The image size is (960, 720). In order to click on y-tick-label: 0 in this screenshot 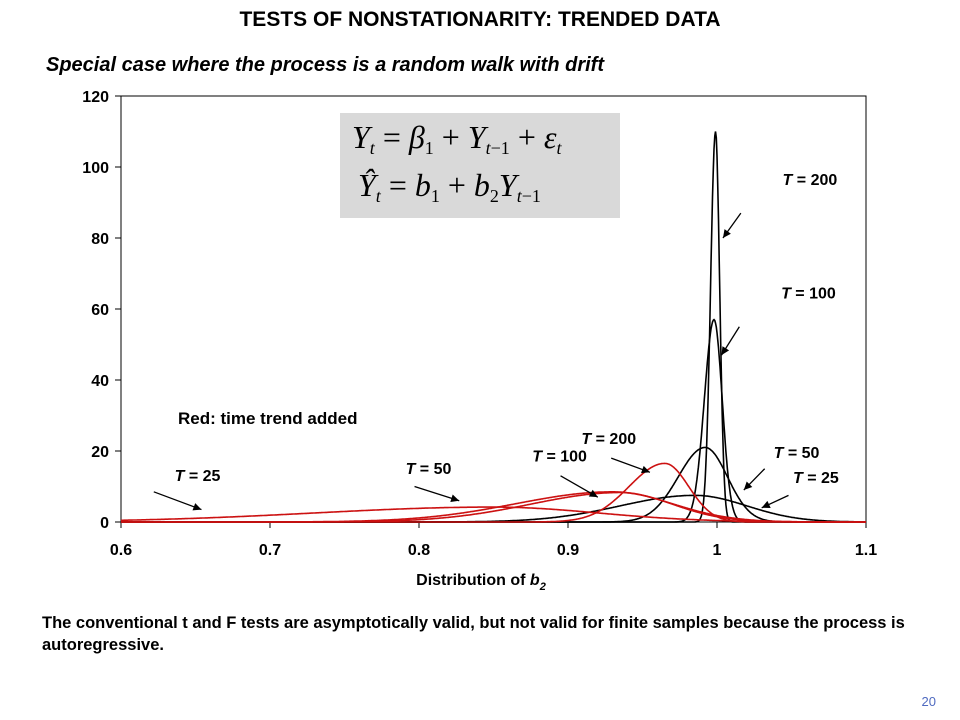, I will do `click(104, 523)`.